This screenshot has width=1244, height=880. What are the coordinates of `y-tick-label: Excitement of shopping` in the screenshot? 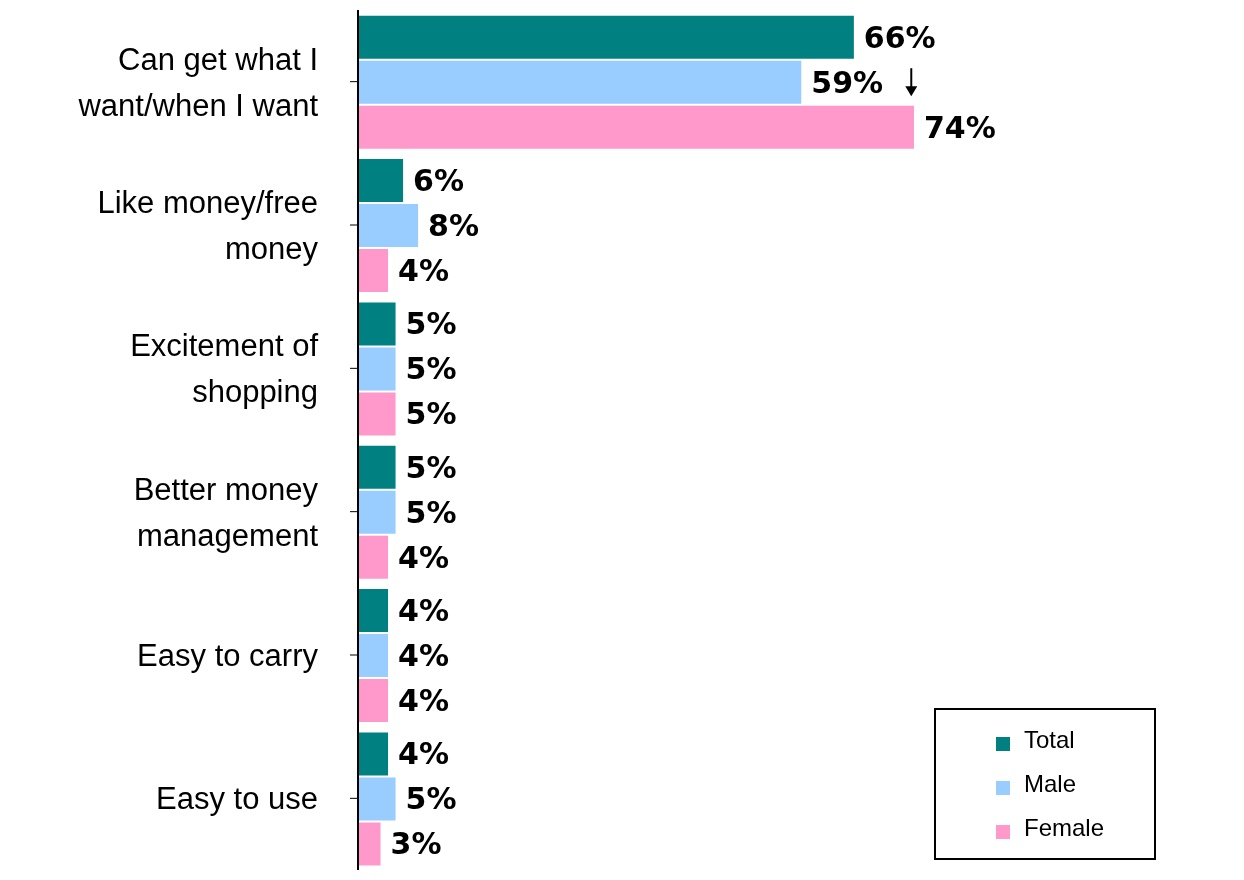 It's located at (224, 368).